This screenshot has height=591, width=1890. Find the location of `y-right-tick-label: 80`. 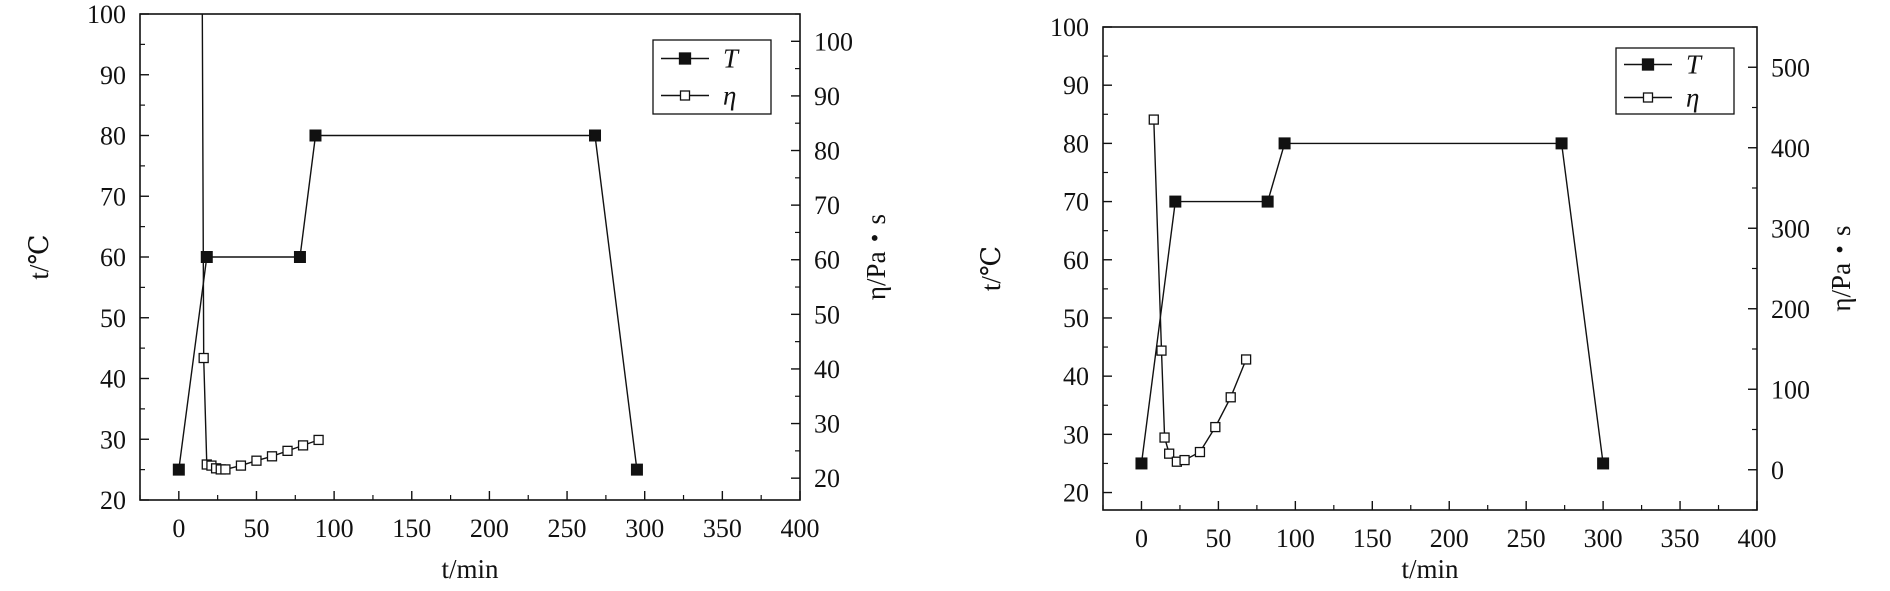

y-right-tick-label: 80 is located at coordinates (827, 151).